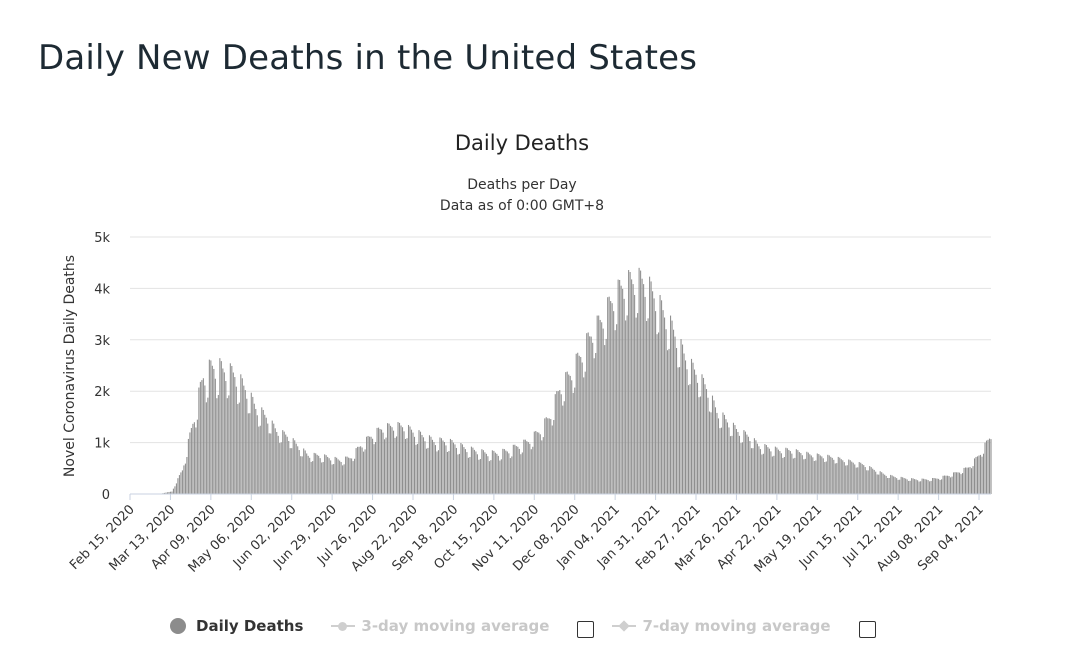 Image resolution: width=1080 pixels, height=653 pixels. I want to click on legend-item-3-day-average: 3-day moving average, so click(440, 626).